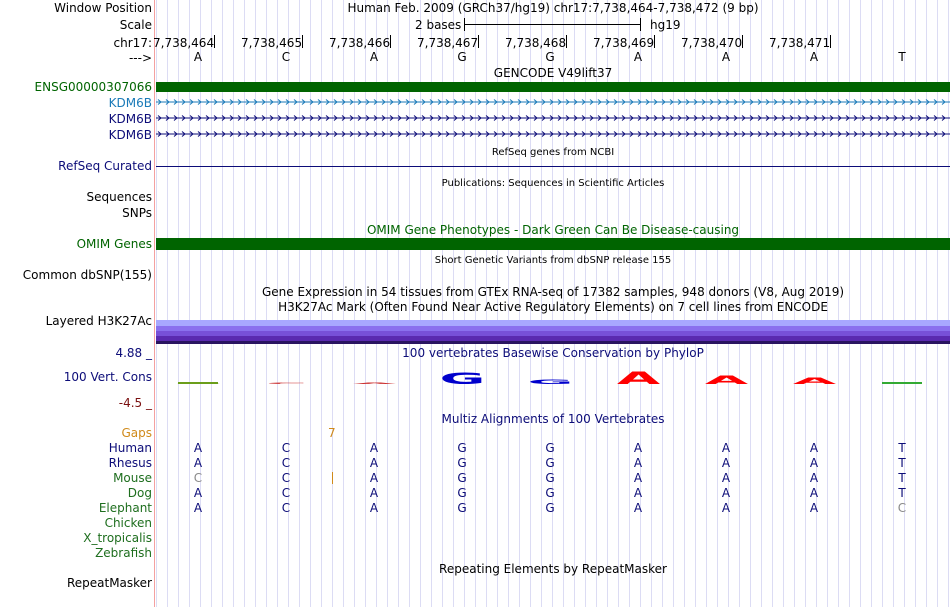 This screenshot has height=607, width=950. Describe the element at coordinates (286, 508) in the screenshot. I see `alignment-base: C` at that location.